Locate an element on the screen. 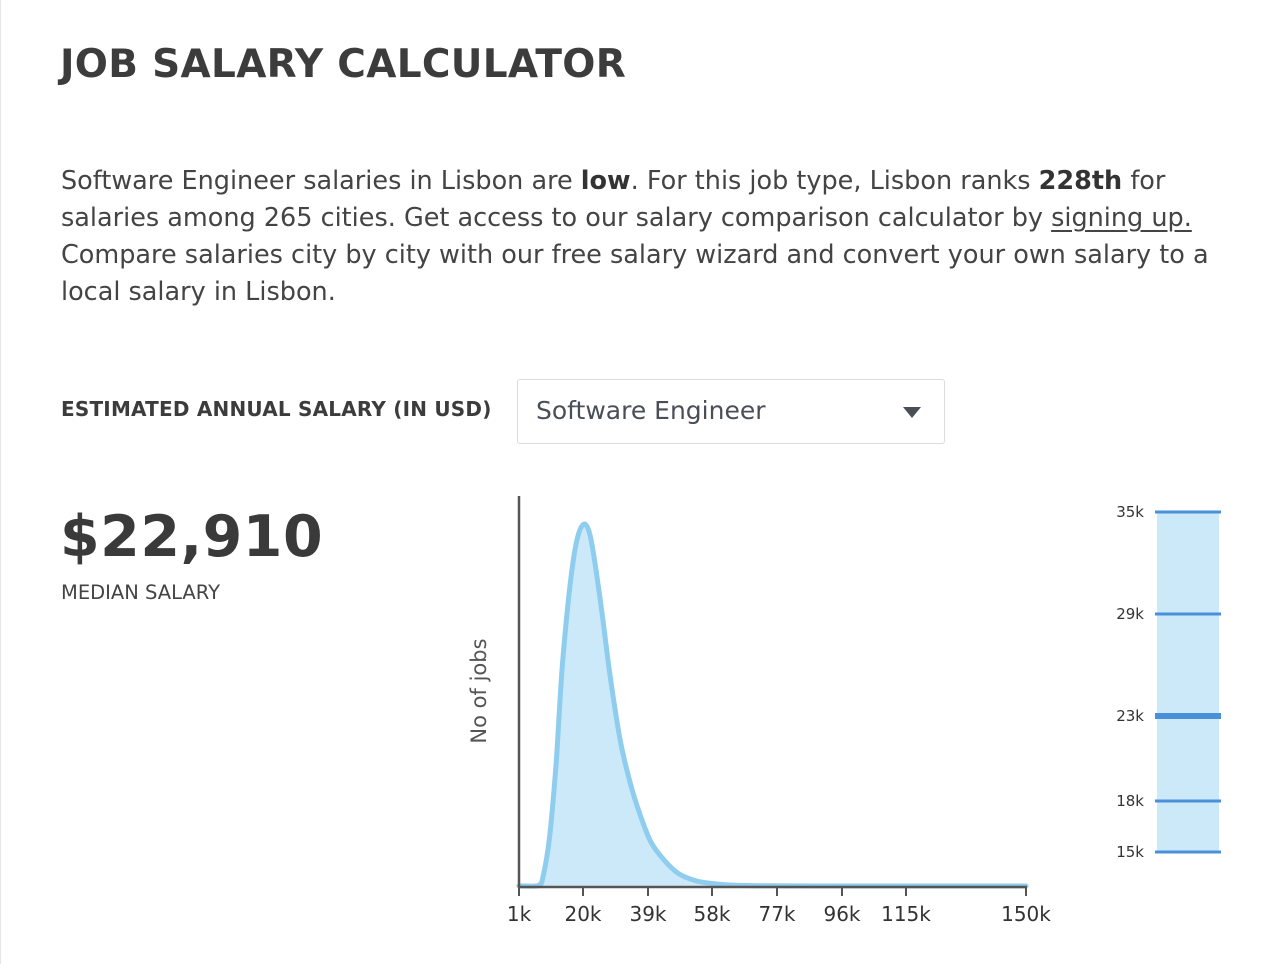 Image resolution: width=1280 pixels, height=964 pixels. distribution-area is located at coordinates (772, 705).